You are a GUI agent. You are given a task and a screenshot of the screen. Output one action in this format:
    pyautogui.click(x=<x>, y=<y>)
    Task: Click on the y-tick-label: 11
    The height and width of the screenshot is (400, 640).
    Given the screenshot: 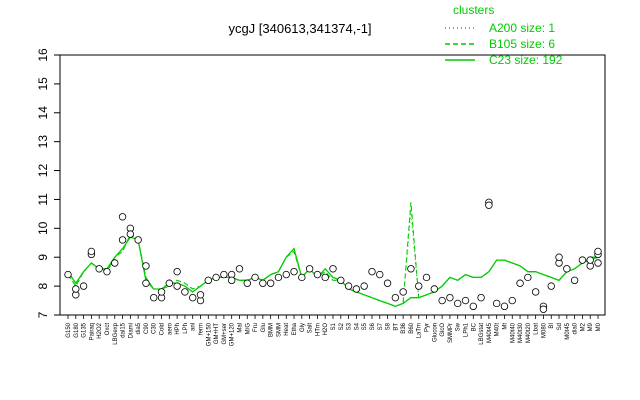 What is the action you would take?
    pyautogui.click(x=43, y=199)
    